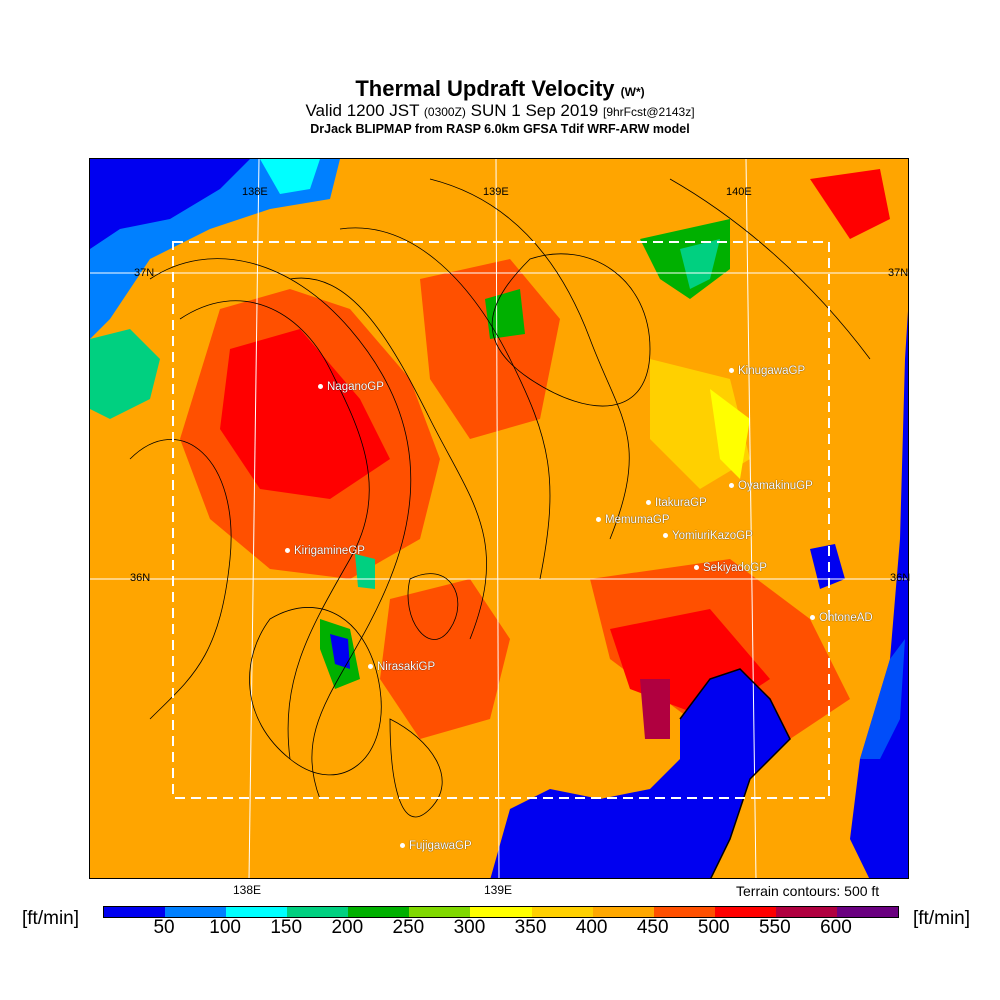  I want to click on colorbar-tick-label: 300, so click(469, 927).